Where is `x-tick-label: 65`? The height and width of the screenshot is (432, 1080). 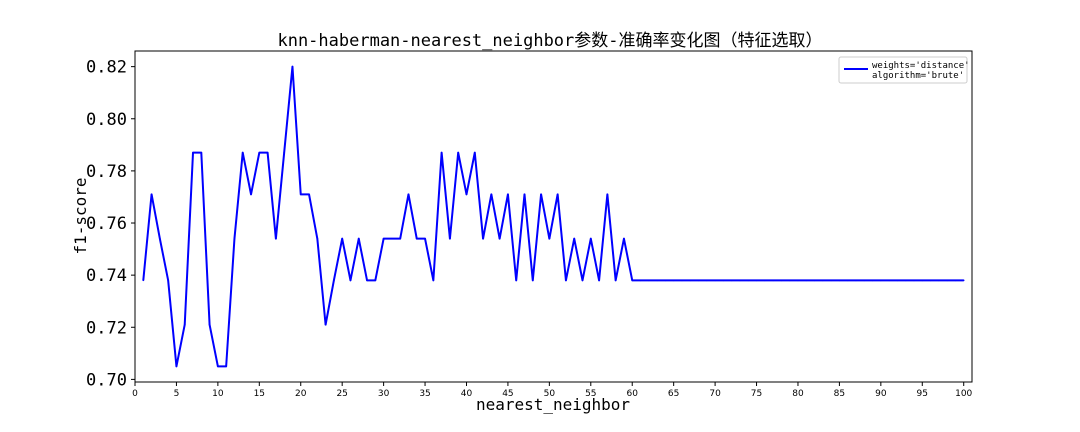
x-tick-label: 65 is located at coordinates (673, 394).